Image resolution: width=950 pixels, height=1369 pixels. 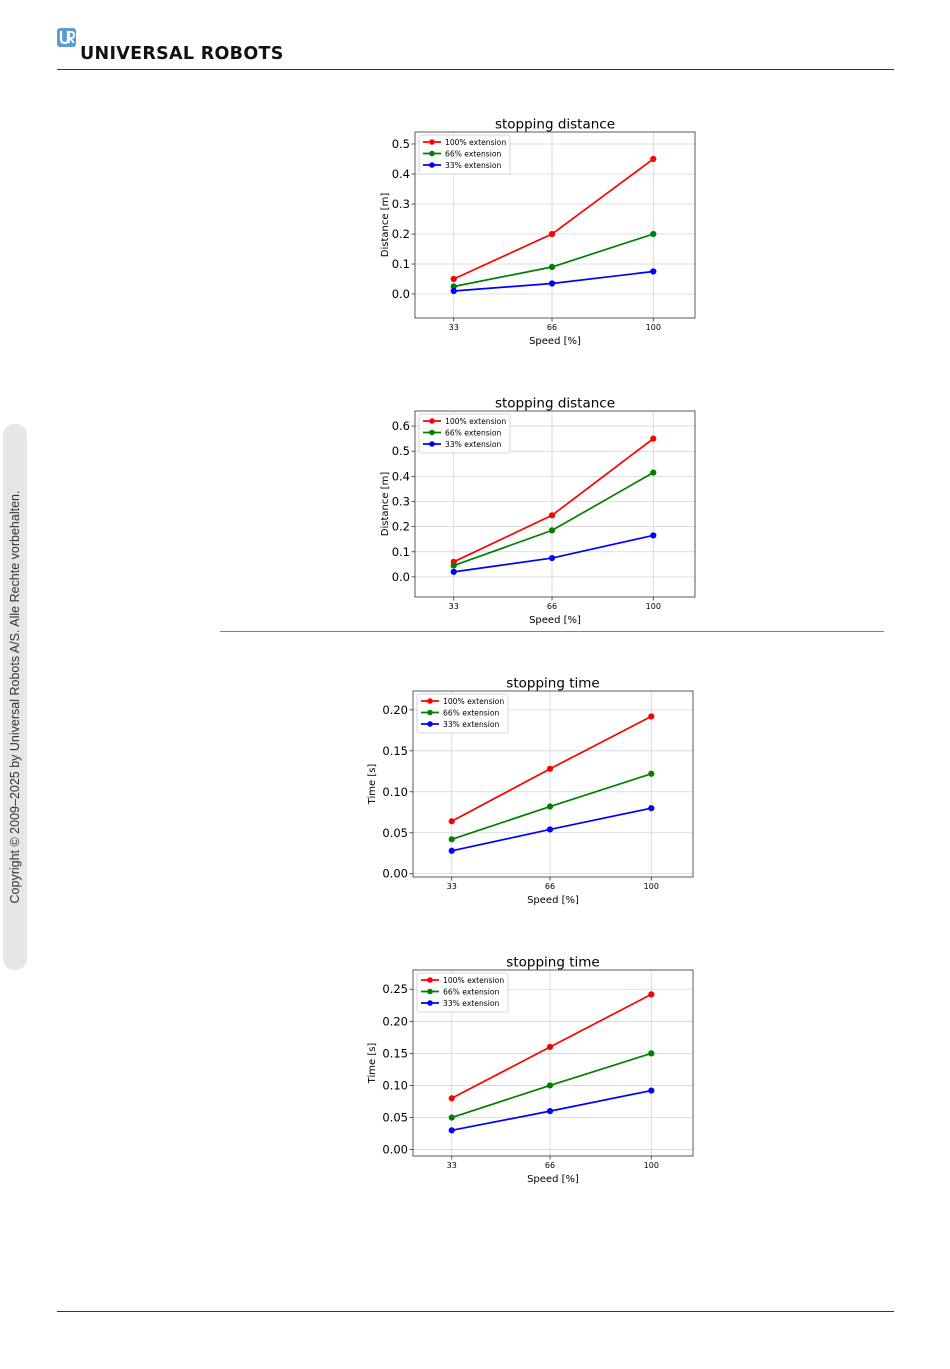 What do you see at coordinates (66, 37) in the screenshot?
I see `ur-logo-icon` at bounding box center [66, 37].